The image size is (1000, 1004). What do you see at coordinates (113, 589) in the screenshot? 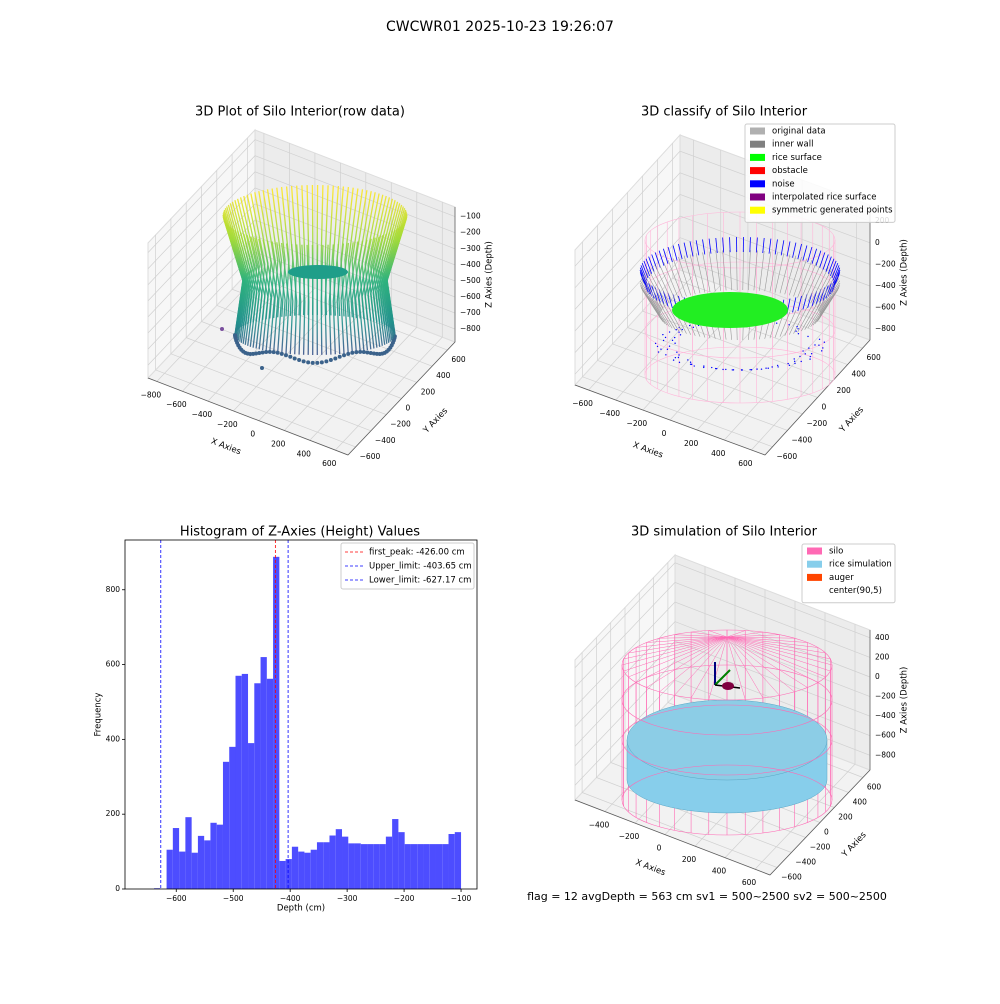
I see `y-tick-label: 800` at bounding box center [113, 589].